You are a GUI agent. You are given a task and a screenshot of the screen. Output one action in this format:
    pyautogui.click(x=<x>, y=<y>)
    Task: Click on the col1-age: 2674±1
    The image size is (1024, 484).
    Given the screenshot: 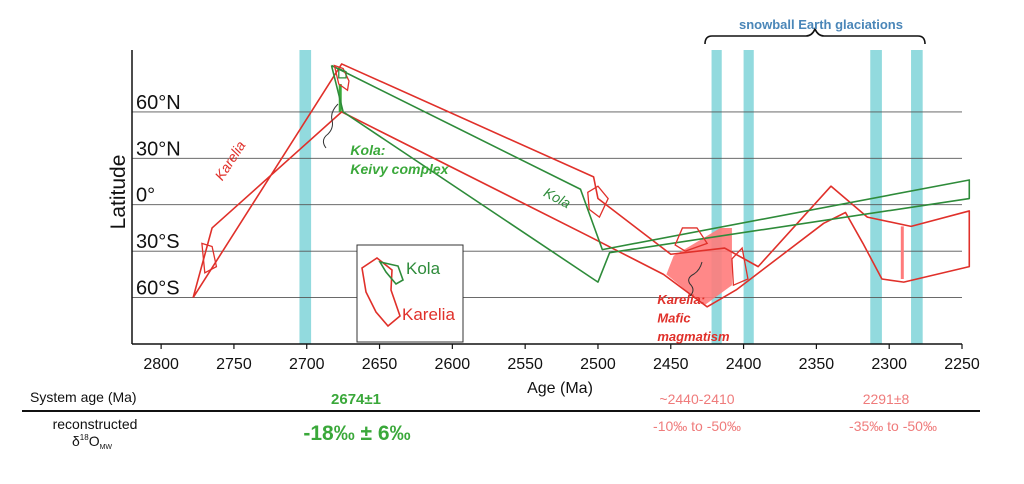 What is the action you would take?
    pyautogui.click(x=356, y=399)
    